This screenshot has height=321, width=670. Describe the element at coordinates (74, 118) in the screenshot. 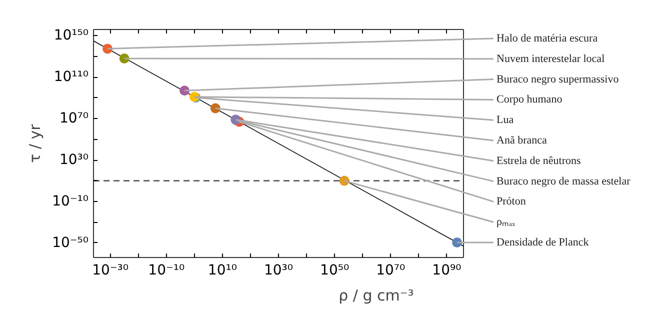

I see `y-tick-label: 10⁷⁰` at that location.